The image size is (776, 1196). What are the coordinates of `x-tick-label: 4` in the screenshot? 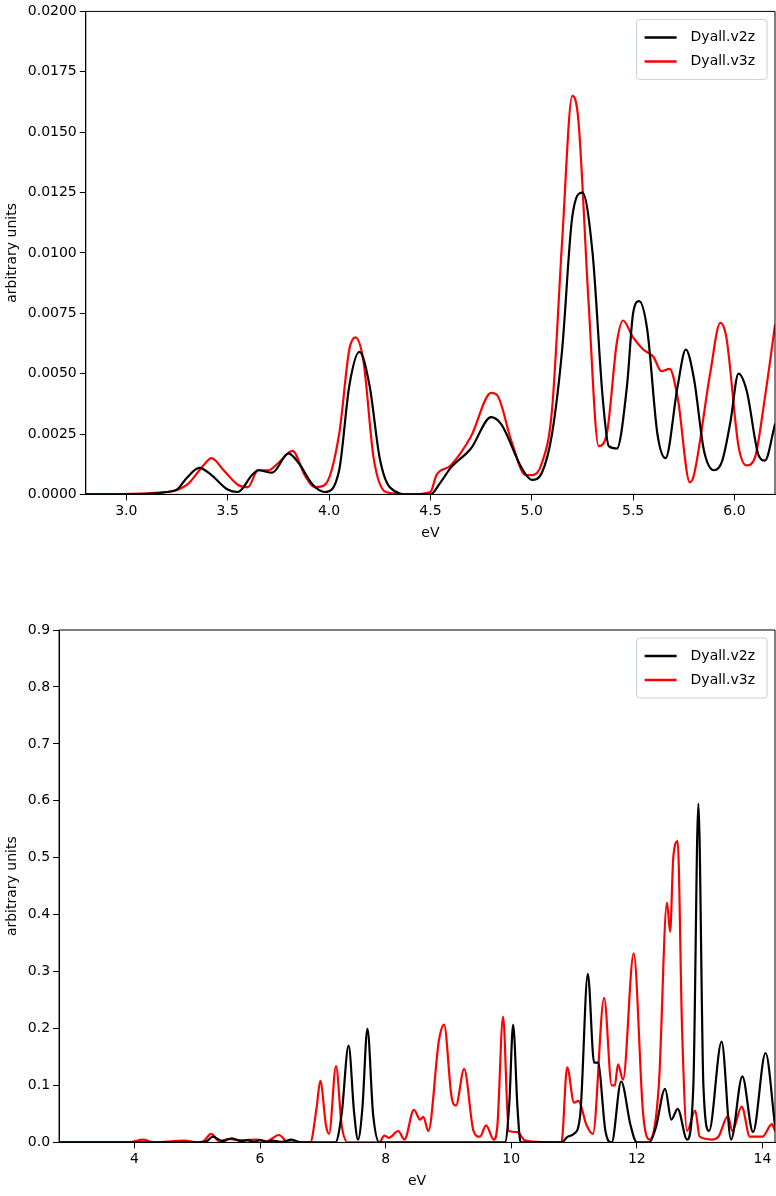 It's located at (134, 1158).